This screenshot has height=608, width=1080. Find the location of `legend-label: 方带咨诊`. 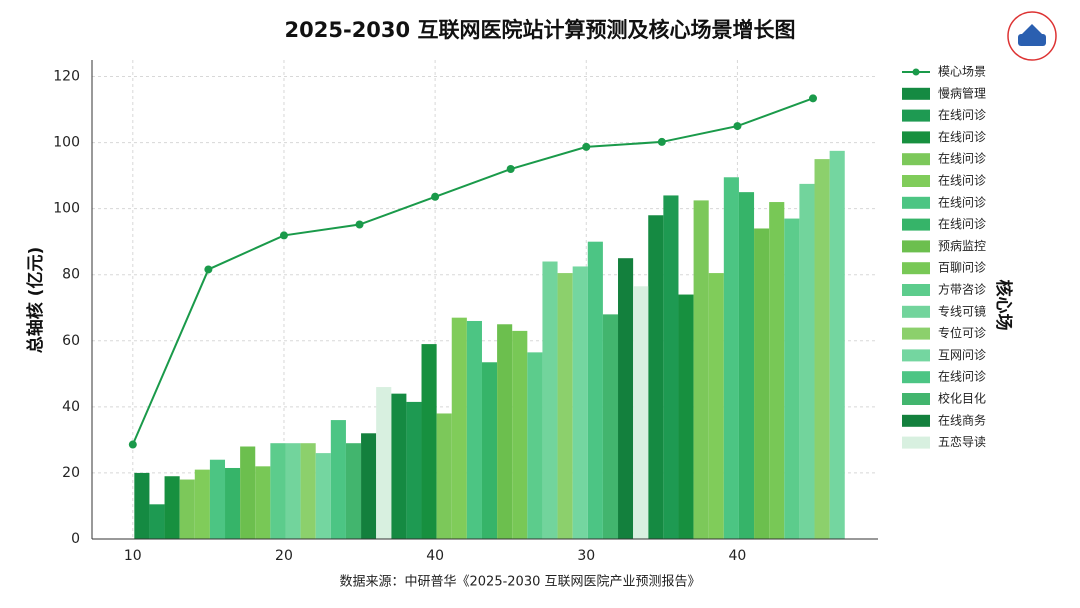

legend-label: 方带咨诊 is located at coordinates (962, 289).